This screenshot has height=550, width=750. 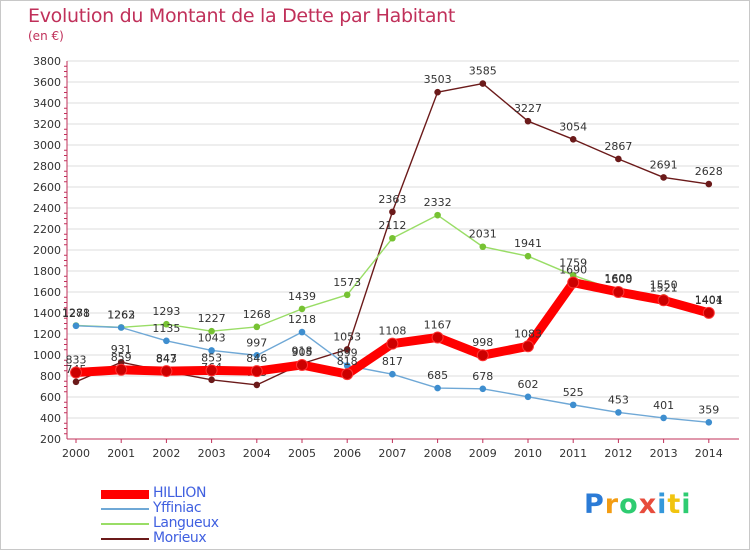 I want to click on y-tick-label: 2800, so click(x=47, y=166).